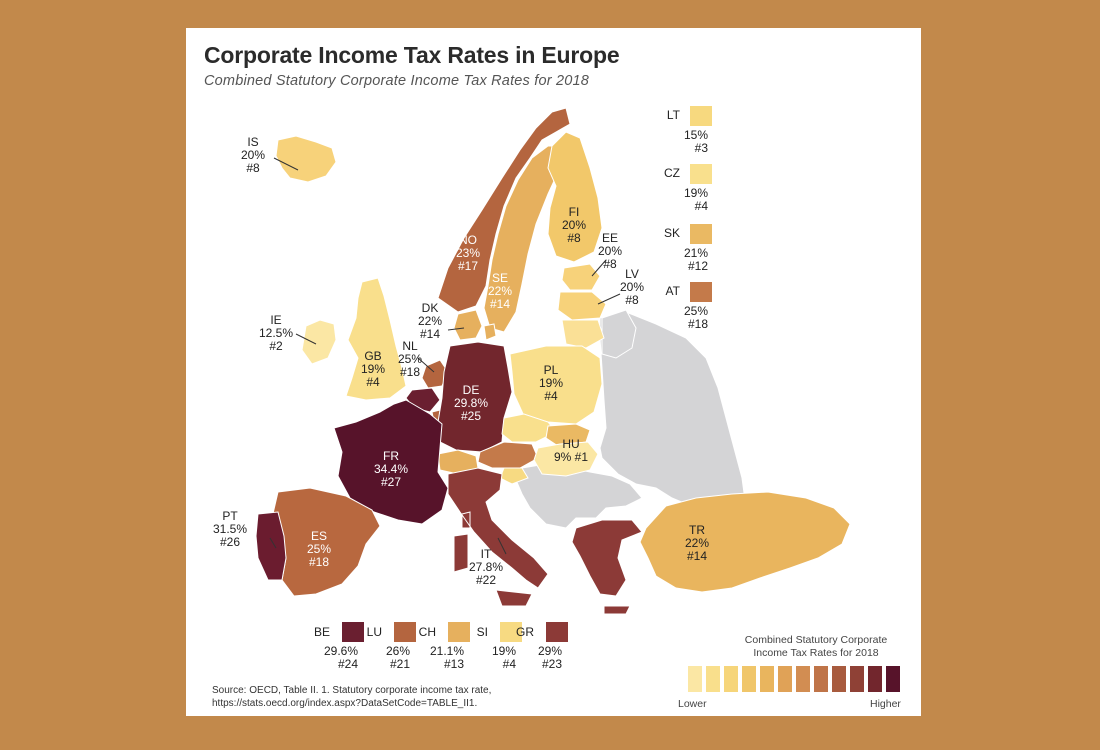  I want to click on label-is: IS 20% #8, so click(253, 155).